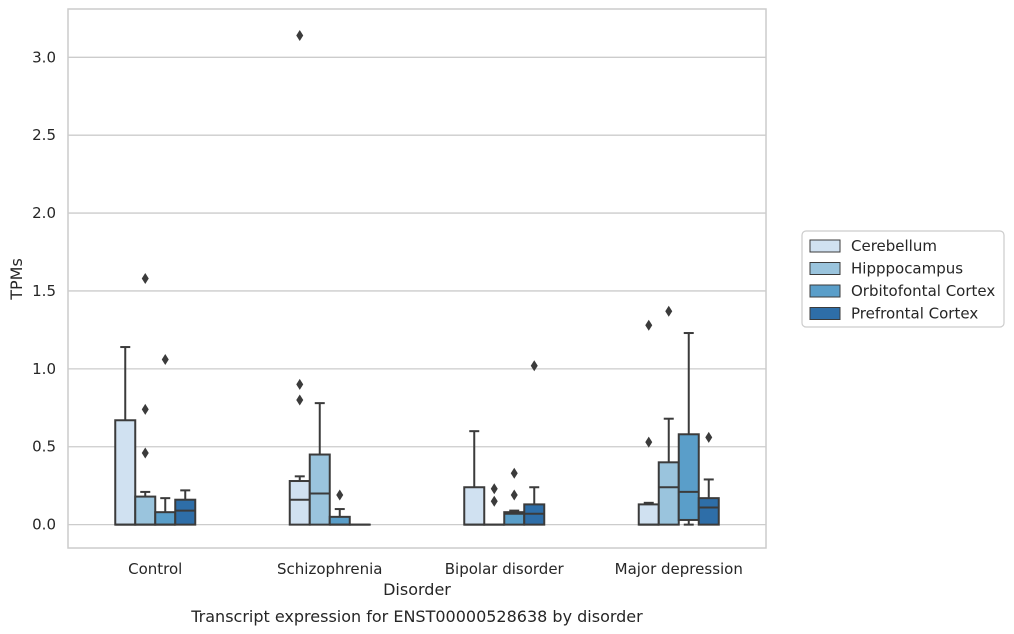 The image size is (1014, 634). What do you see at coordinates (894, 246) in the screenshot?
I see `legend-label: Cerebellum` at bounding box center [894, 246].